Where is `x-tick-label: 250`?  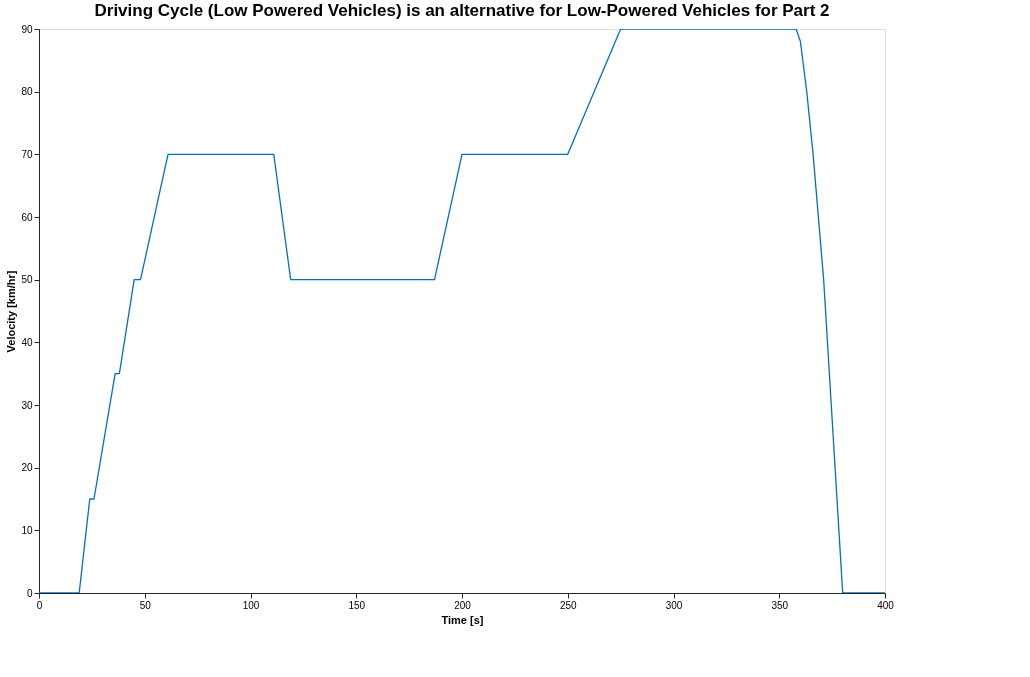 x-tick-label: 250 is located at coordinates (568, 605).